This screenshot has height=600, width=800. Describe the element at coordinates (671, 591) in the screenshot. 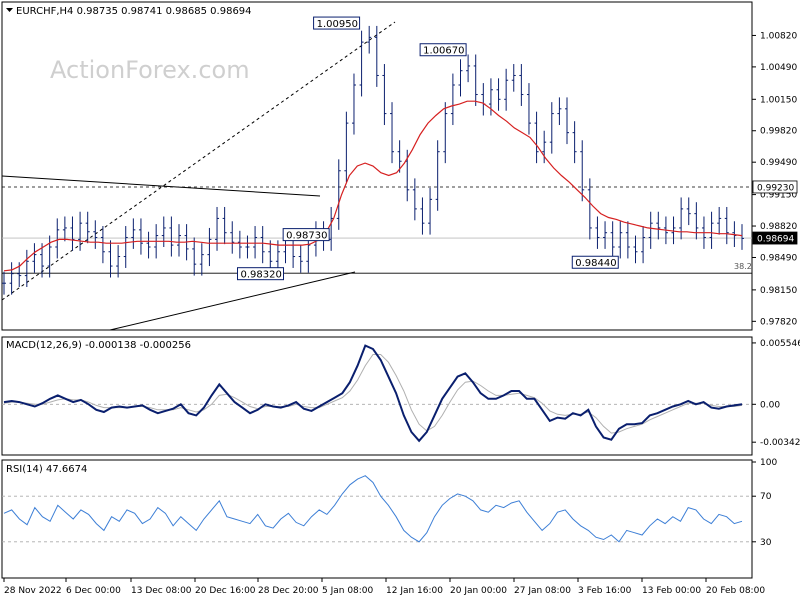

I see `x-tick-label: 13 Feb 00:00` at that location.